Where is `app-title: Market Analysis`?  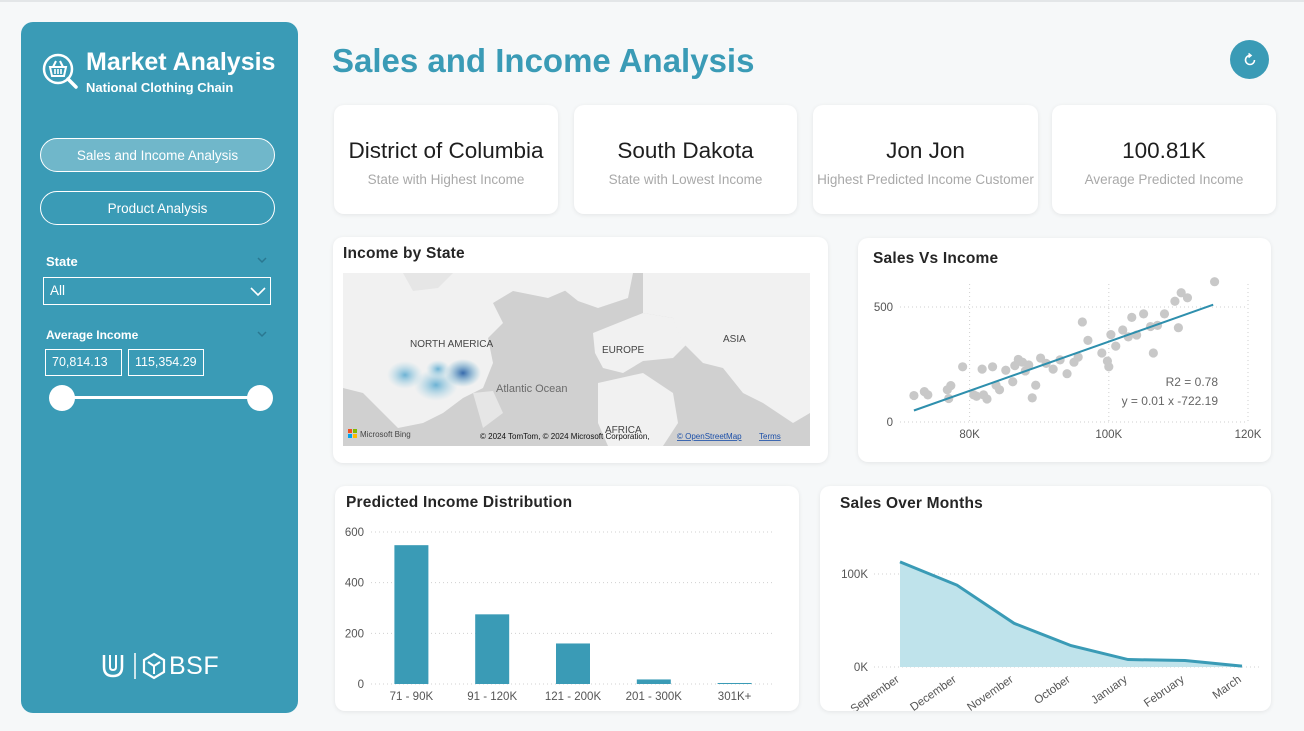 app-title: Market Analysis is located at coordinates (181, 62).